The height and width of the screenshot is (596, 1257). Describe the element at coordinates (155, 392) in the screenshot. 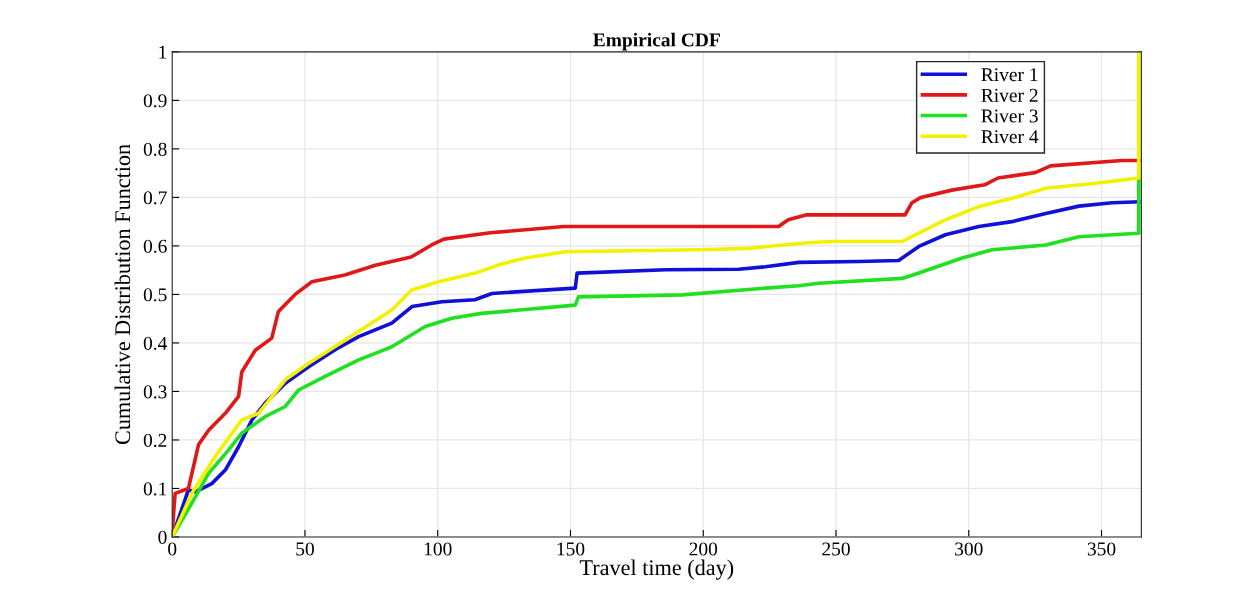

I see `y-tick-label: 0.3` at that location.